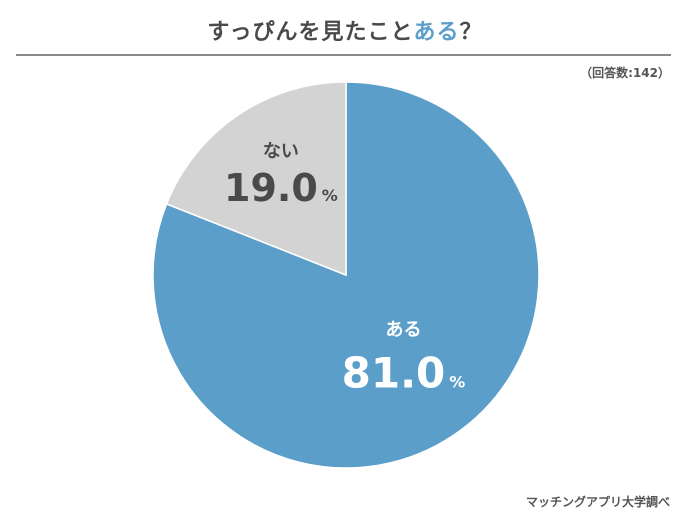 The height and width of the screenshot is (524, 690). Describe the element at coordinates (597, 502) in the screenshot. I see `source-note: マッチングアプリ大学調べ` at that location.